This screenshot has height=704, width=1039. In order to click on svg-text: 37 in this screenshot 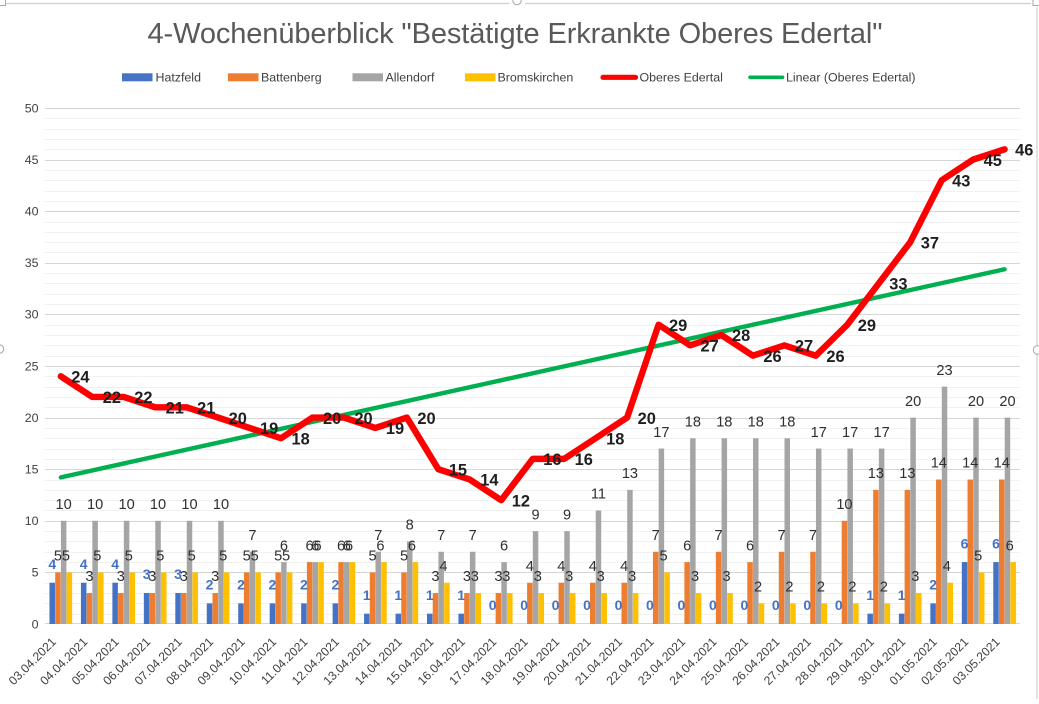, I will do `click(930, 243)`.